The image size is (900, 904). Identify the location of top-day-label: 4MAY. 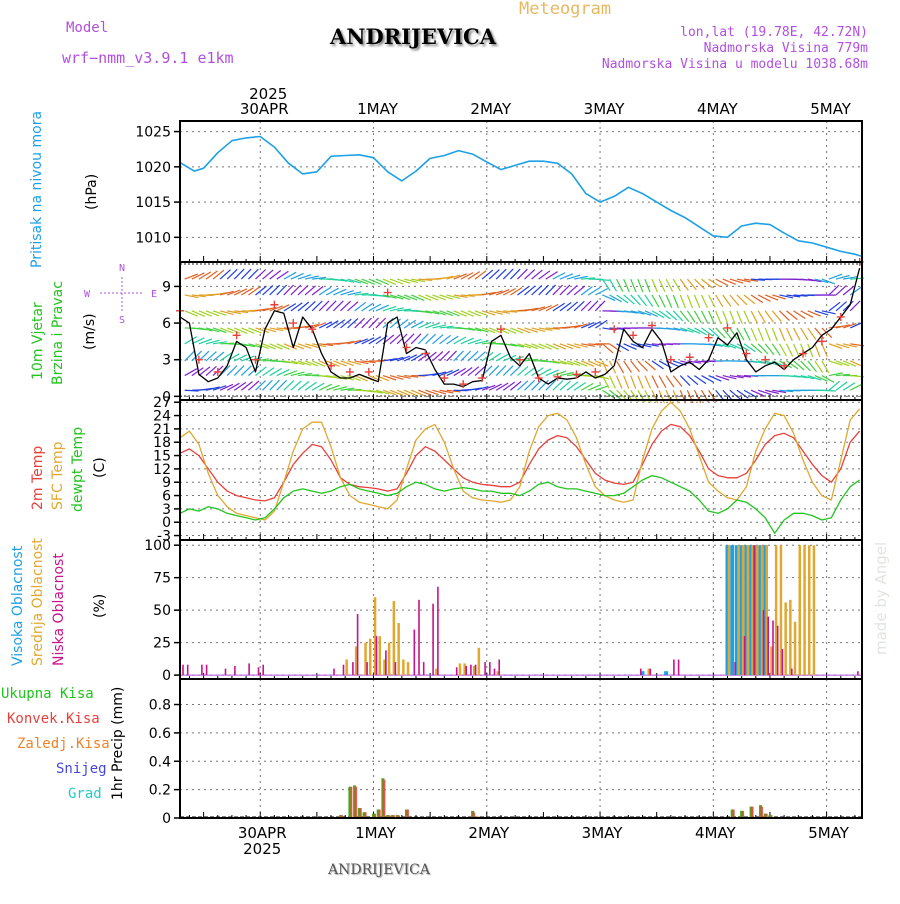
(718, 109).